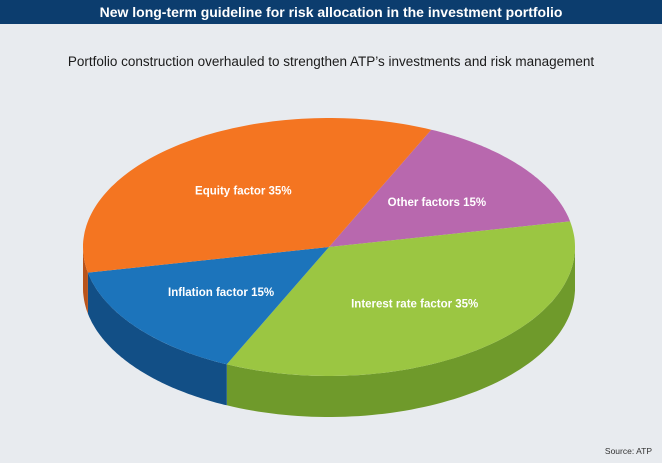 The width and height of the screenshot is (662, 463). What do you see at coordinates (437, 203) in the screenshot?
I see `pie-label-1: Other factors 15%` at bounding box center [437, 203].